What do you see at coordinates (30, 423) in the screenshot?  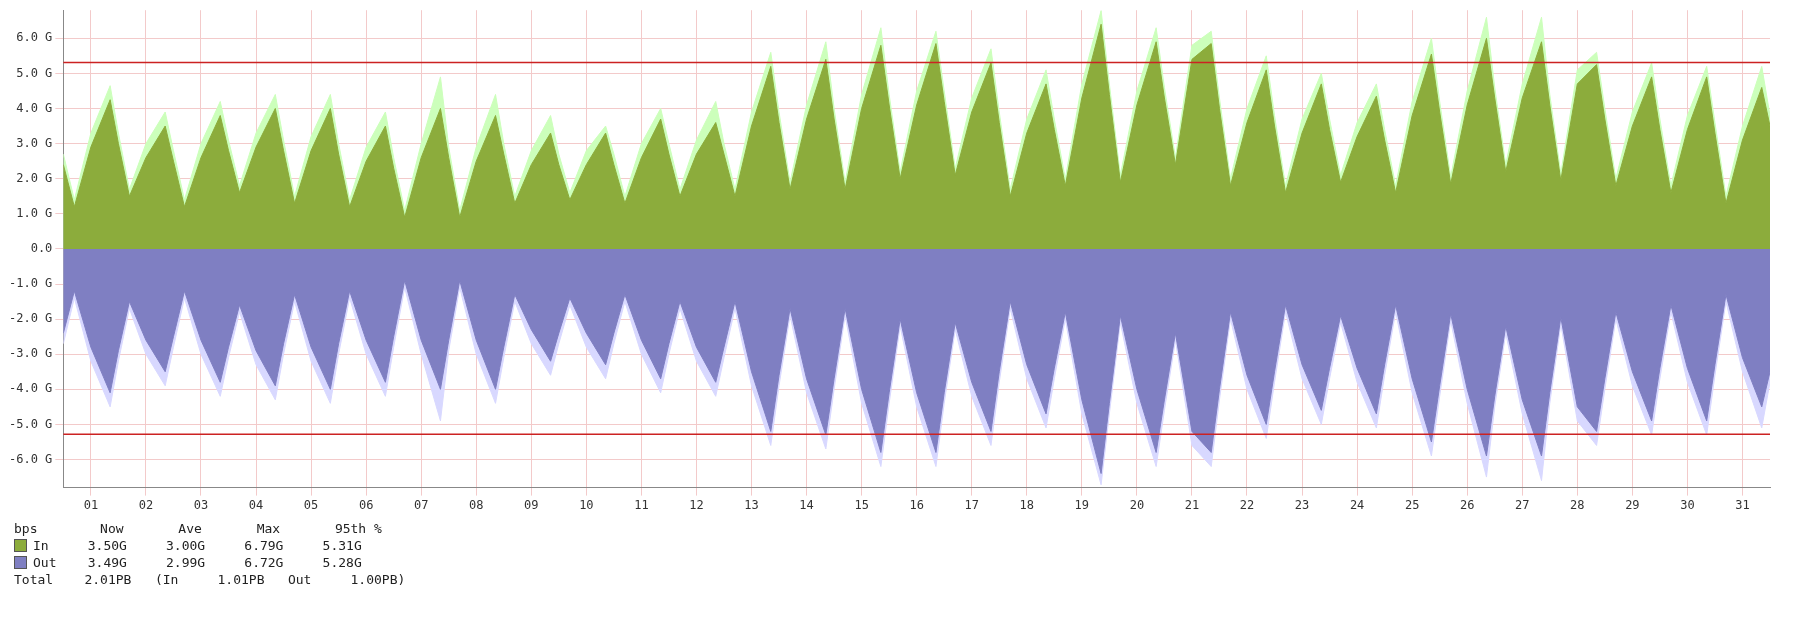 I see `y-tick-label: -5.0 G` at bounding box center [30, 423].